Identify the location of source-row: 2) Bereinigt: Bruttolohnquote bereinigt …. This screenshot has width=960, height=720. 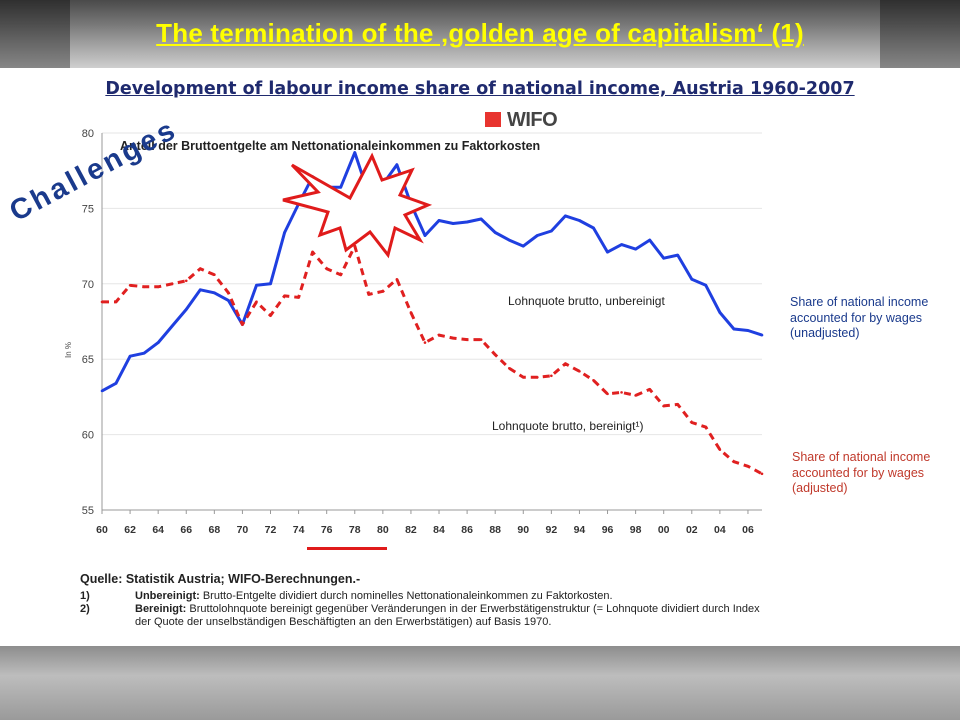
(425, 616).